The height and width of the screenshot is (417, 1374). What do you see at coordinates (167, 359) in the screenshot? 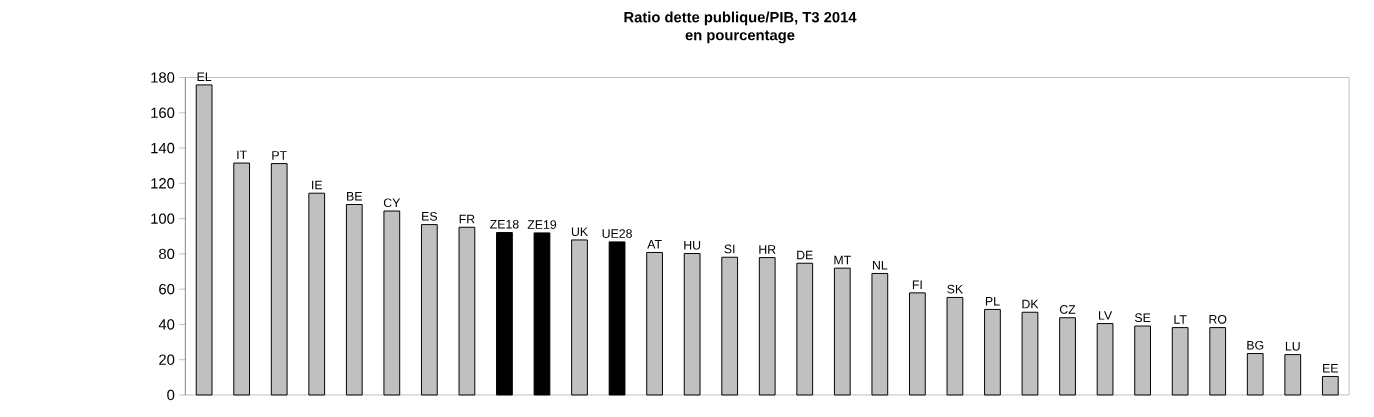
I see `y-tick-label: 20` at bounding box center [167, 359].